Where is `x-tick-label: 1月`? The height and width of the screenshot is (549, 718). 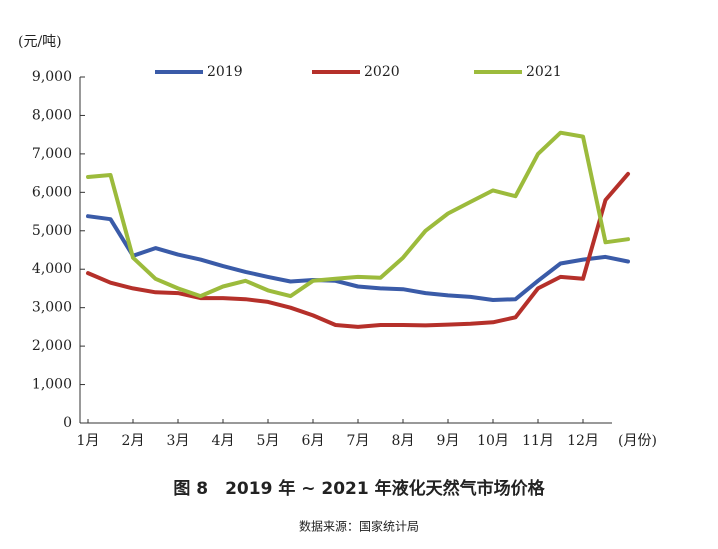 x-tick-label: 1月 is located at coordinates (88, 441).